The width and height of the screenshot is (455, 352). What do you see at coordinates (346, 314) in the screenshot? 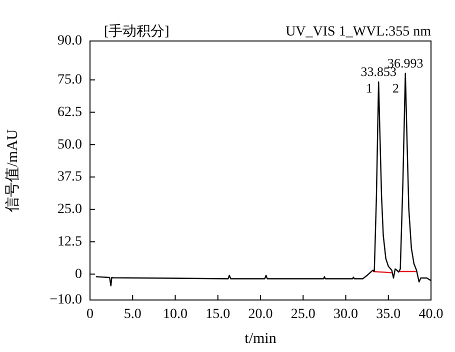
I see `x-tick-label: 30.0` at bounding box center [346, 314].